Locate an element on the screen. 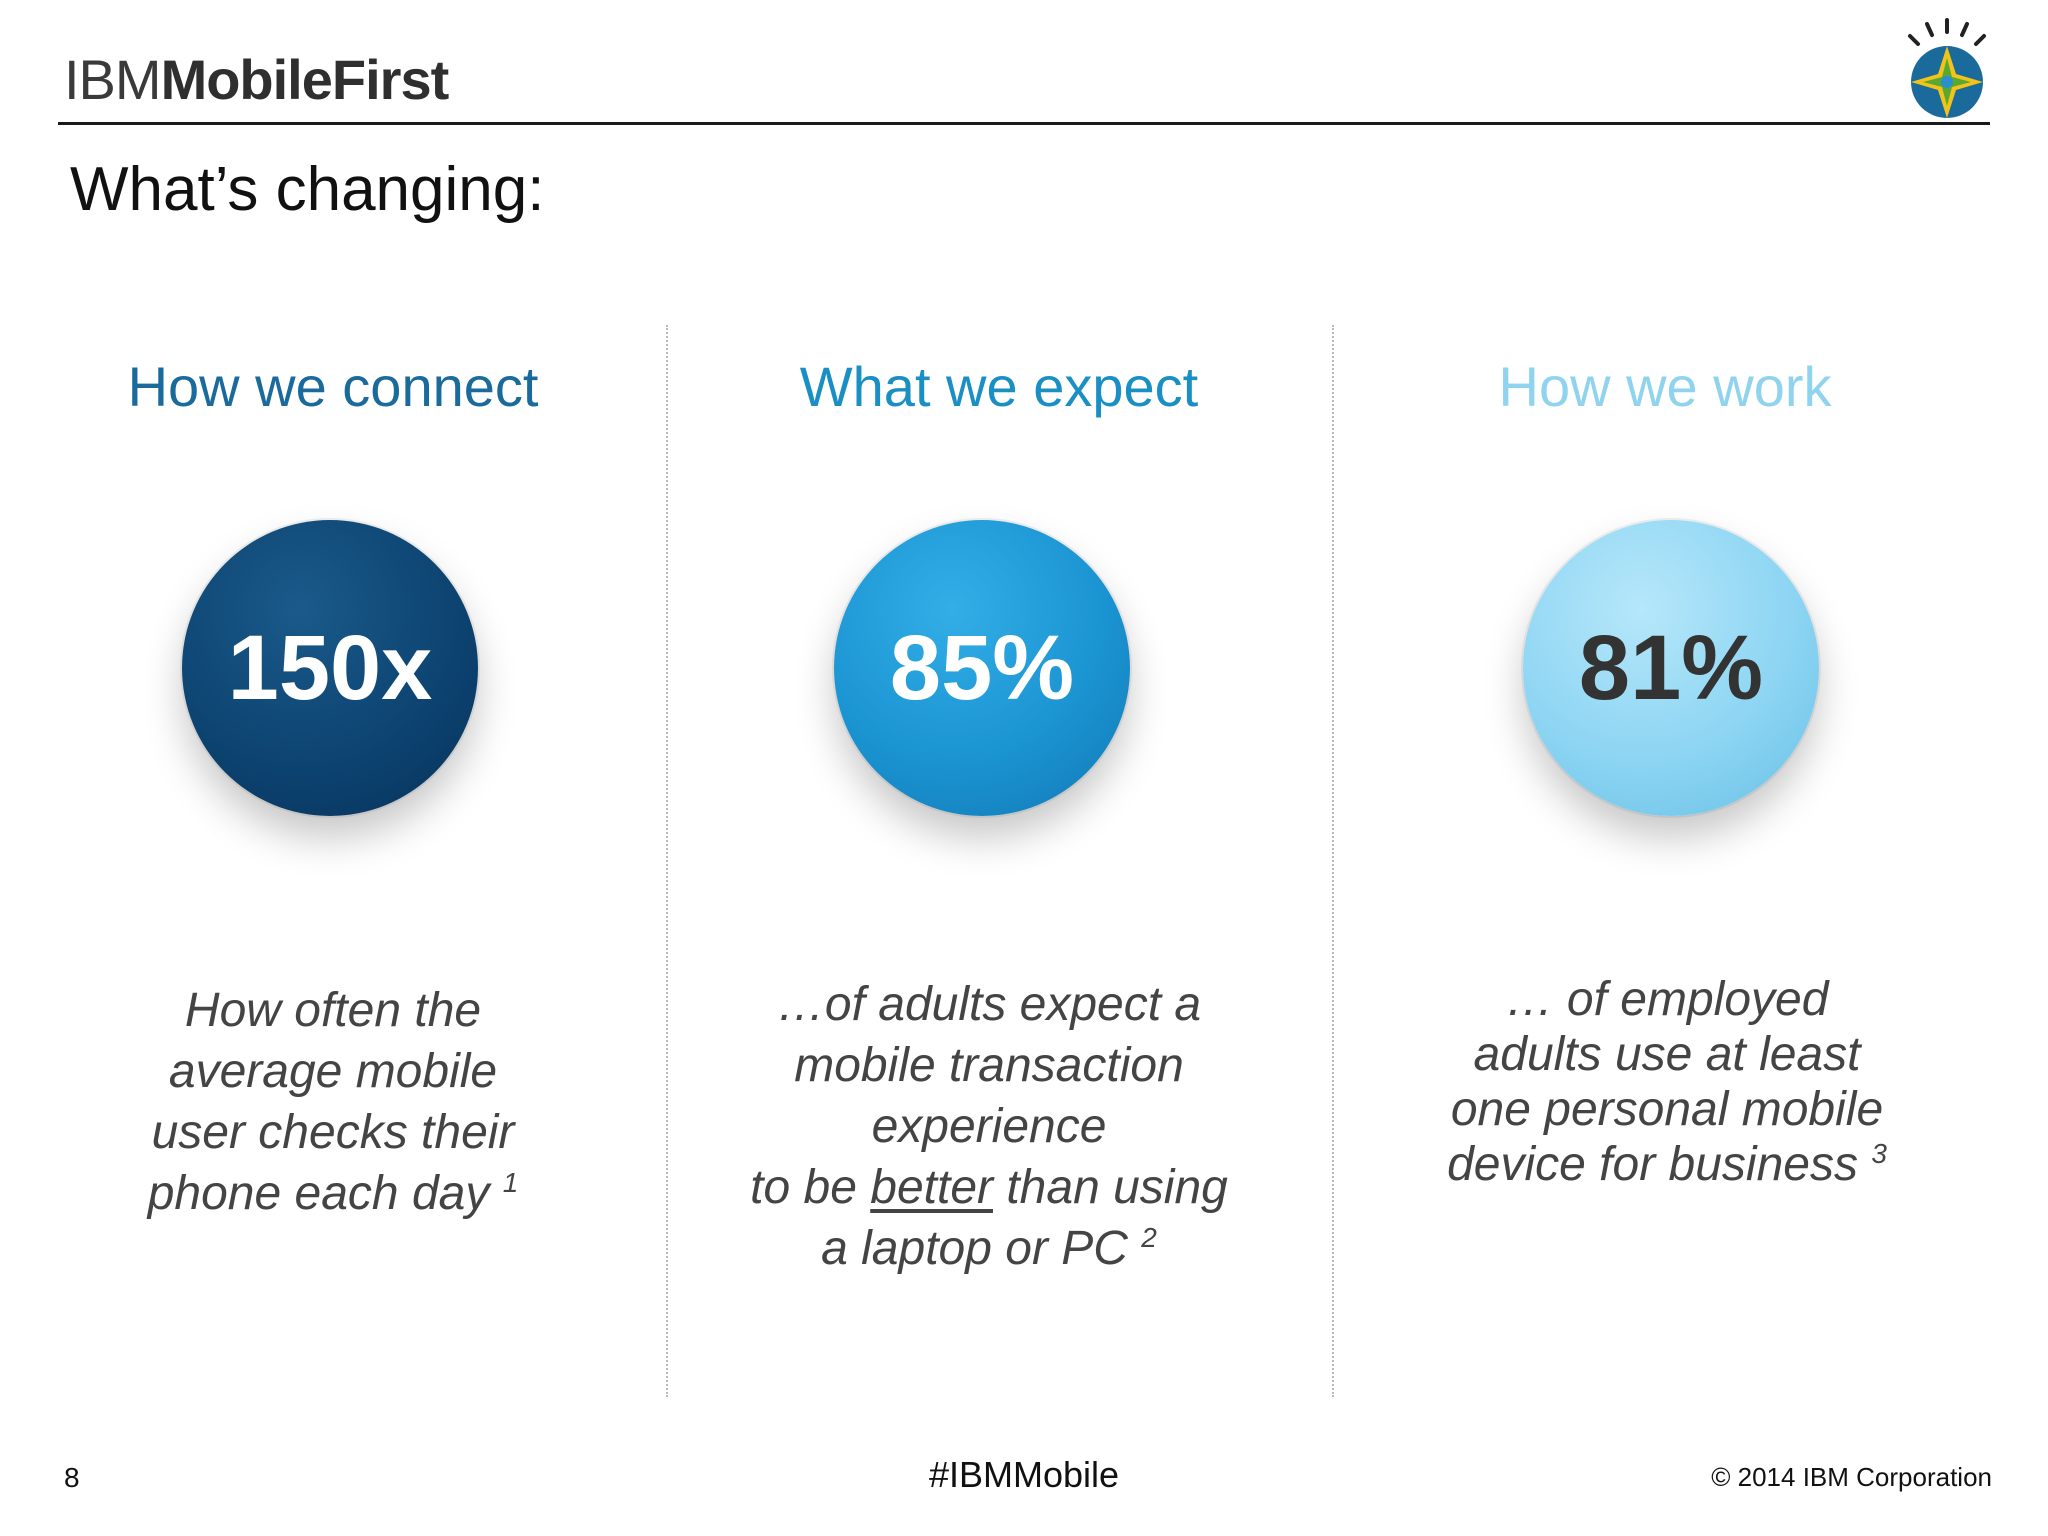  stat-circle: 85% is located at coordinates (982, 668).